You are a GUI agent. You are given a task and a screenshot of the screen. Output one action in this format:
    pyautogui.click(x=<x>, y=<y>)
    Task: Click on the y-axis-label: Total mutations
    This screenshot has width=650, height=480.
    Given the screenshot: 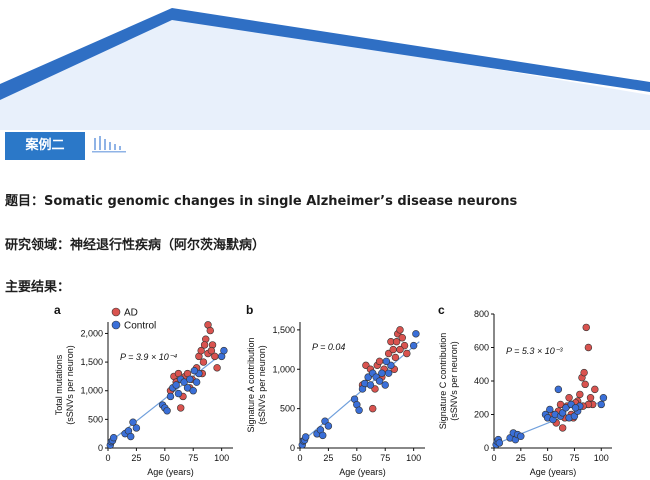 What is the action you would take?
    pyautogui.click(x=59, y=384)
    